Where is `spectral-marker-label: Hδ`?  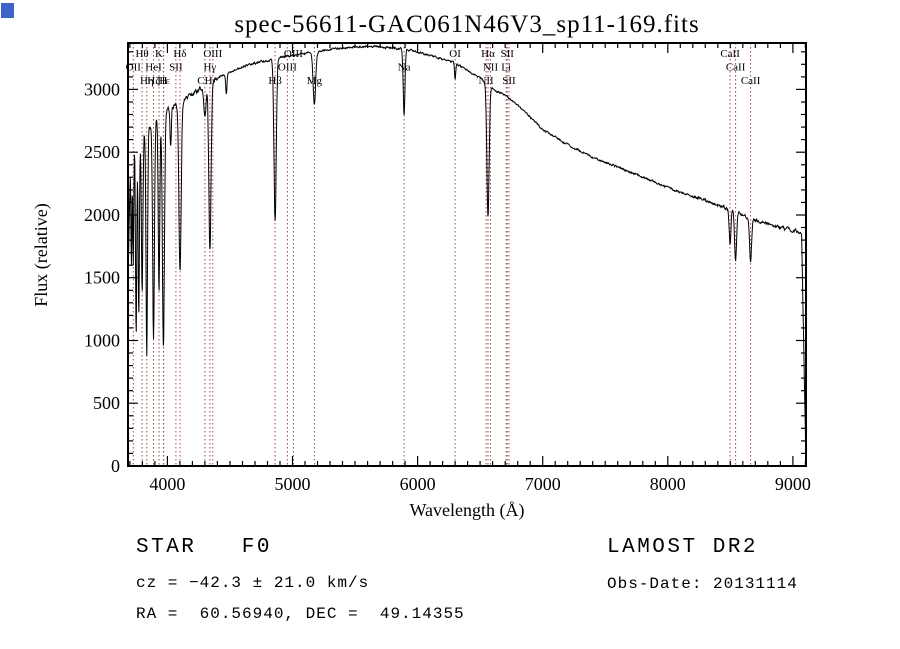 spectral-marker-label: Hδ is located at coordinates (179, 54).